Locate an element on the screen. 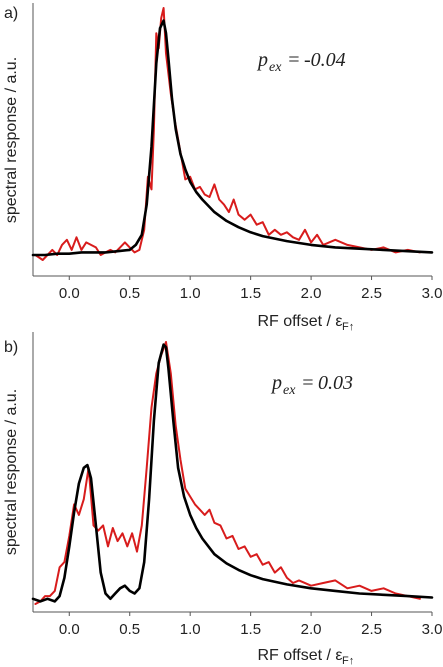 This screenshot has width=443, height=667. annotation-value: 0.03 is located at coordinates (335, 383).